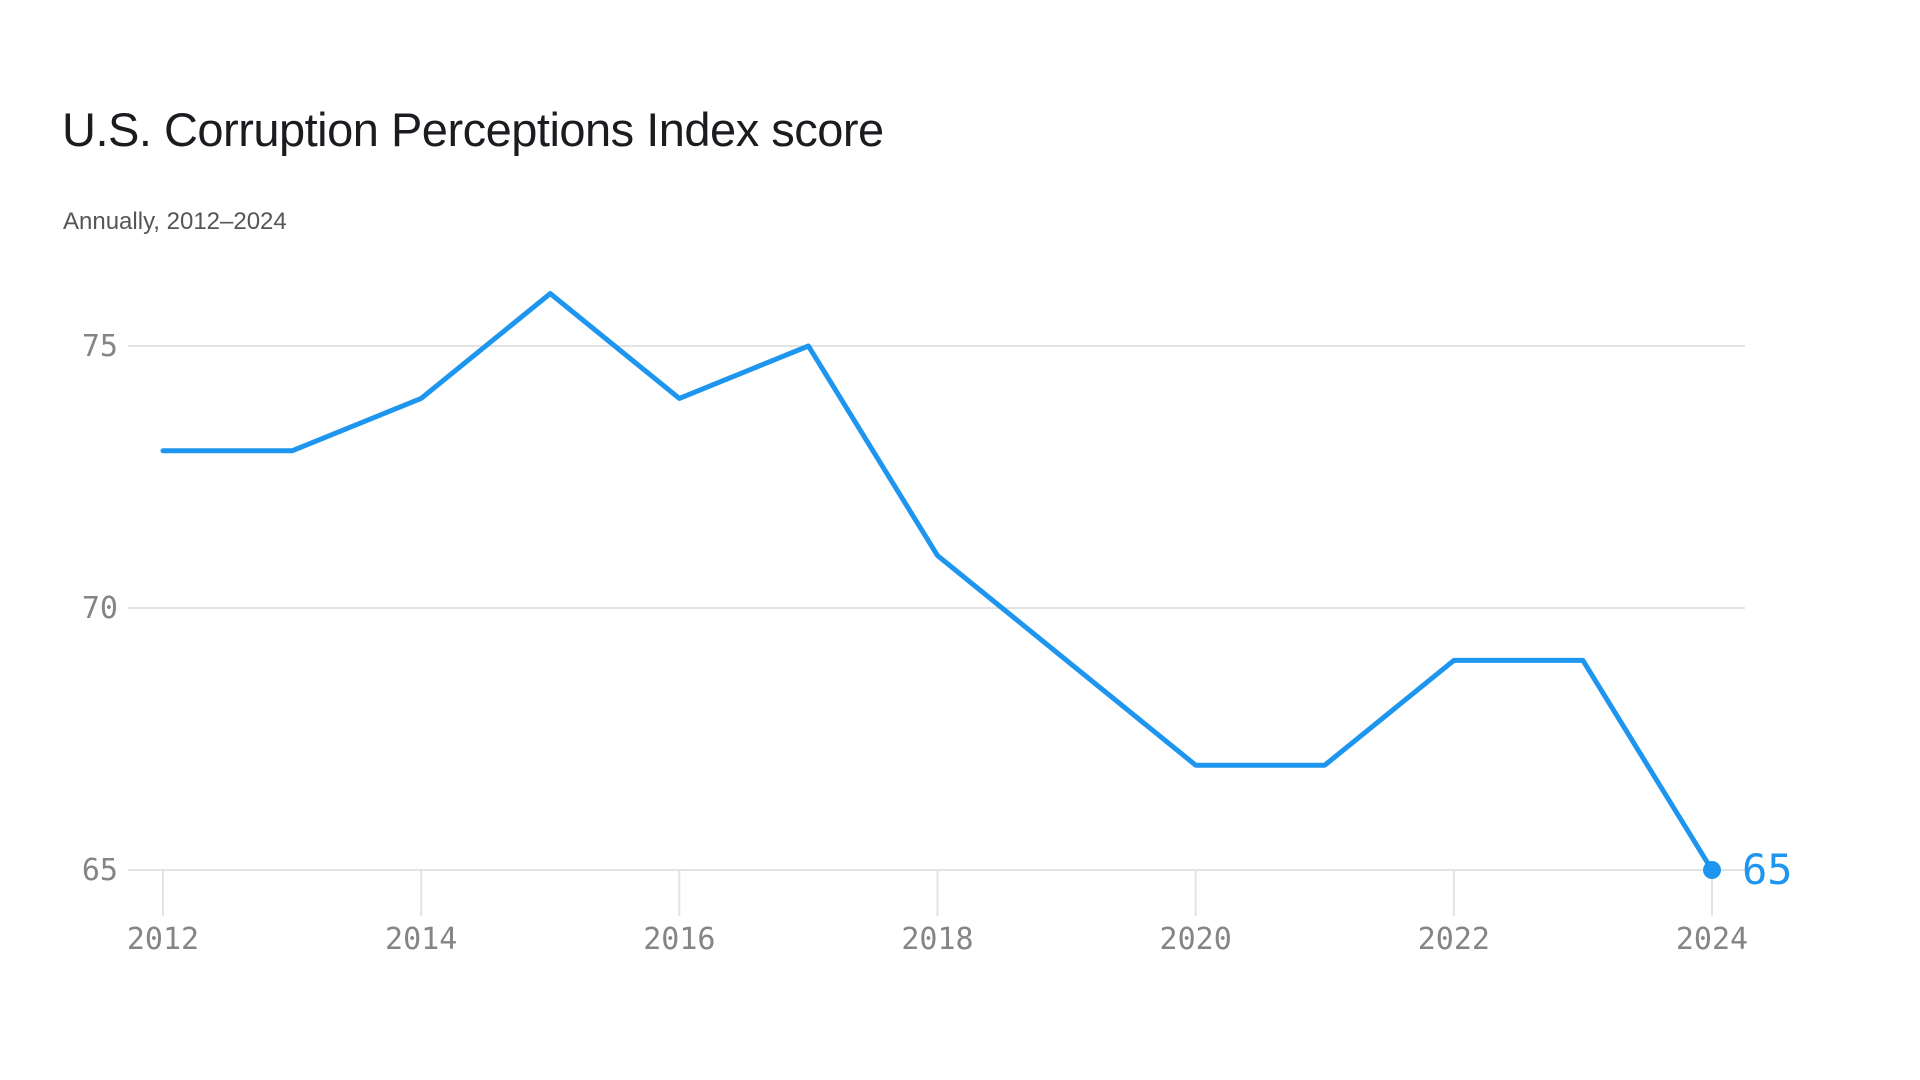  Describe the element at coordinates (679, 939) in the screenshot. I see `x-tick-label-2016: 2016` at that location.